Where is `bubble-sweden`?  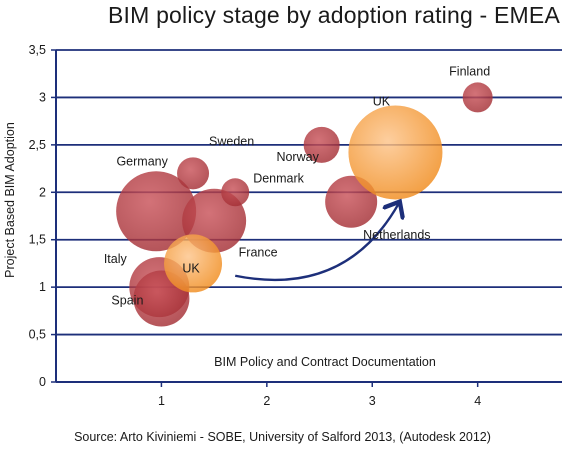 bubble-sweden is located at coordinates (193, 173).